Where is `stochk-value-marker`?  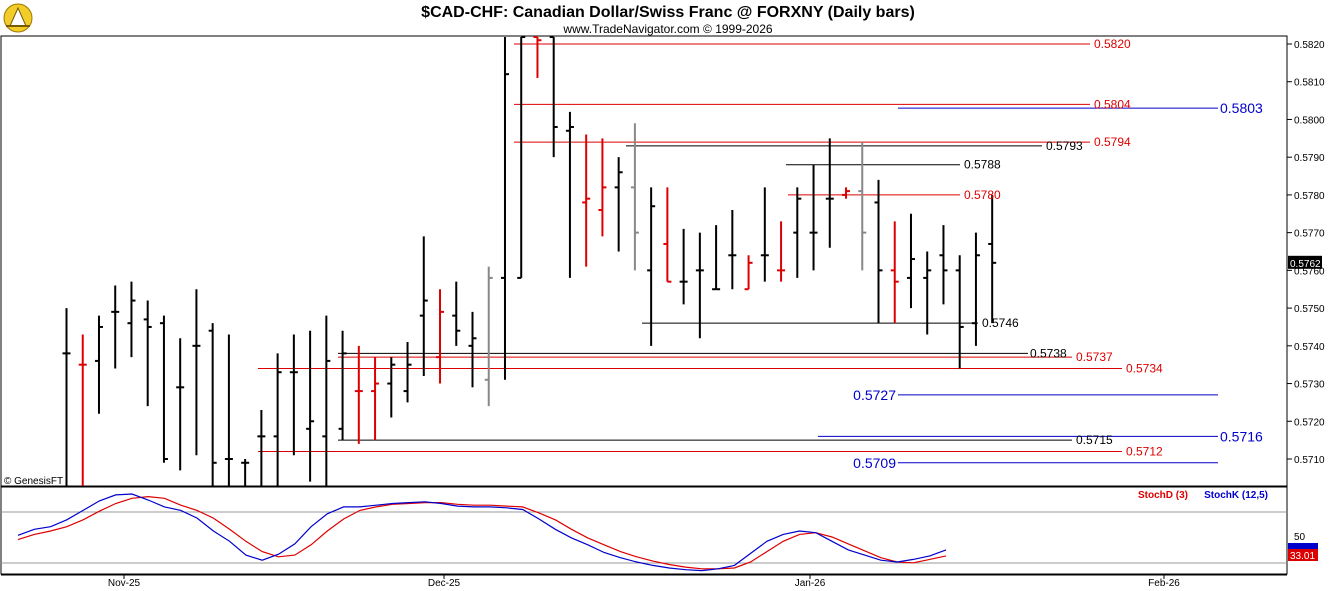
stochk-value-marker is located at coordinates (1303, 548).